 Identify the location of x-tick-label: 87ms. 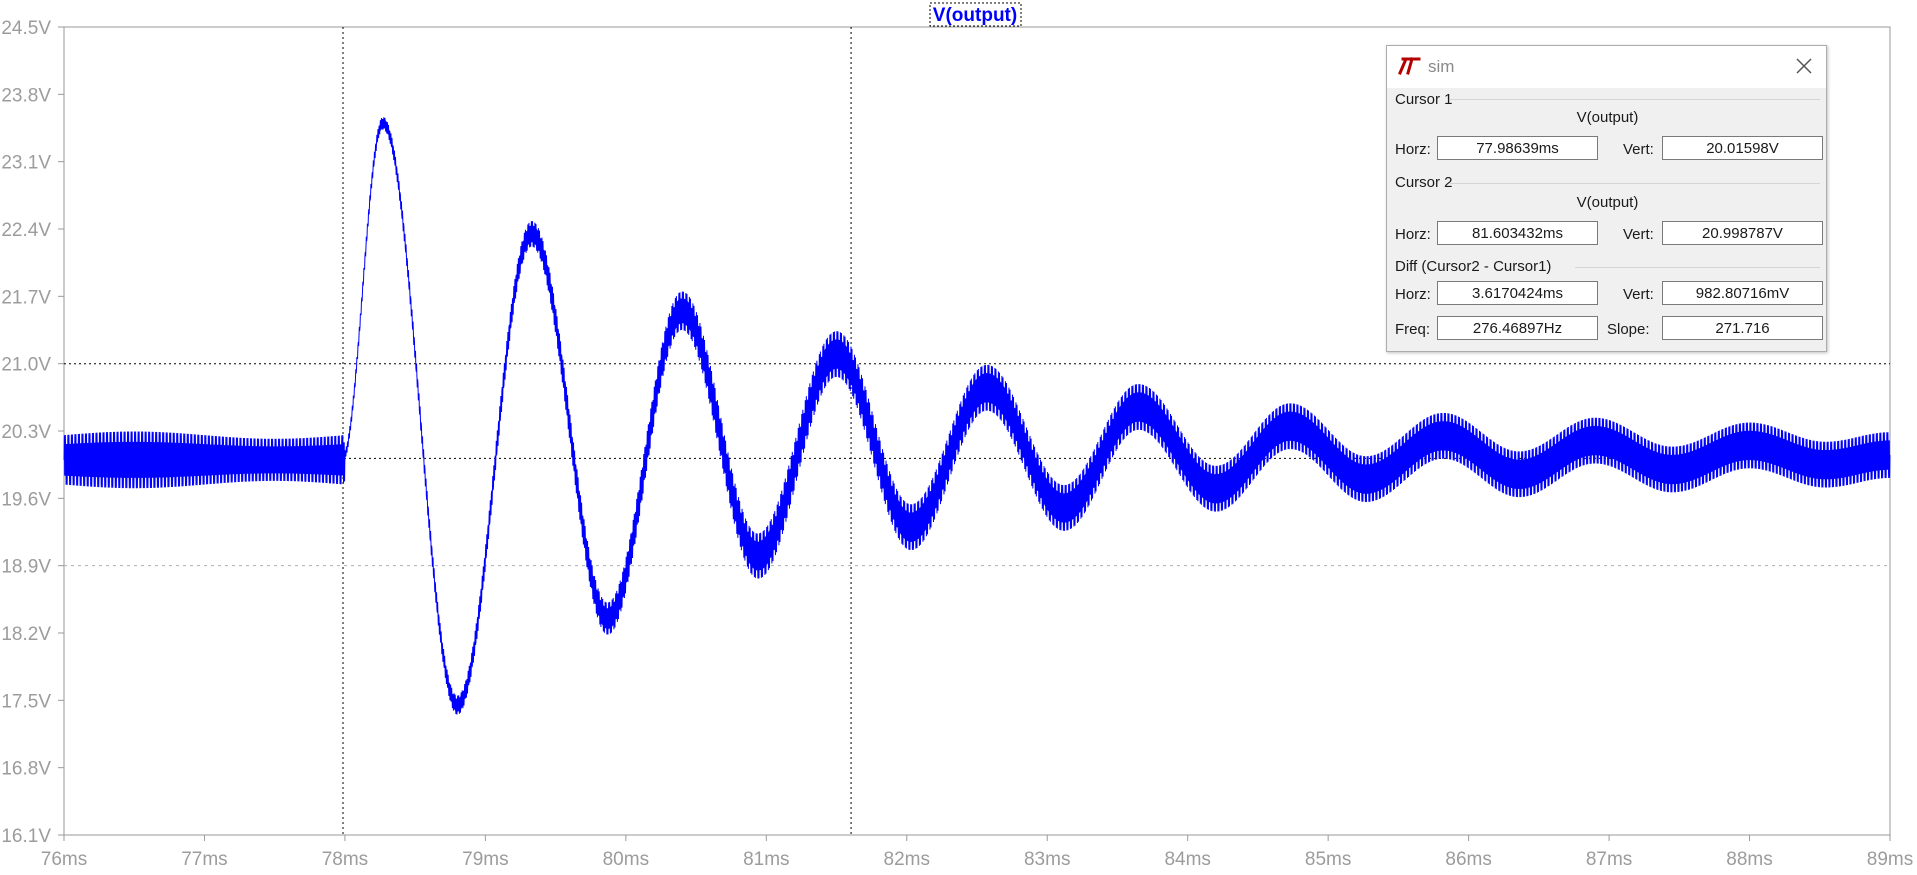
(1609, 859).